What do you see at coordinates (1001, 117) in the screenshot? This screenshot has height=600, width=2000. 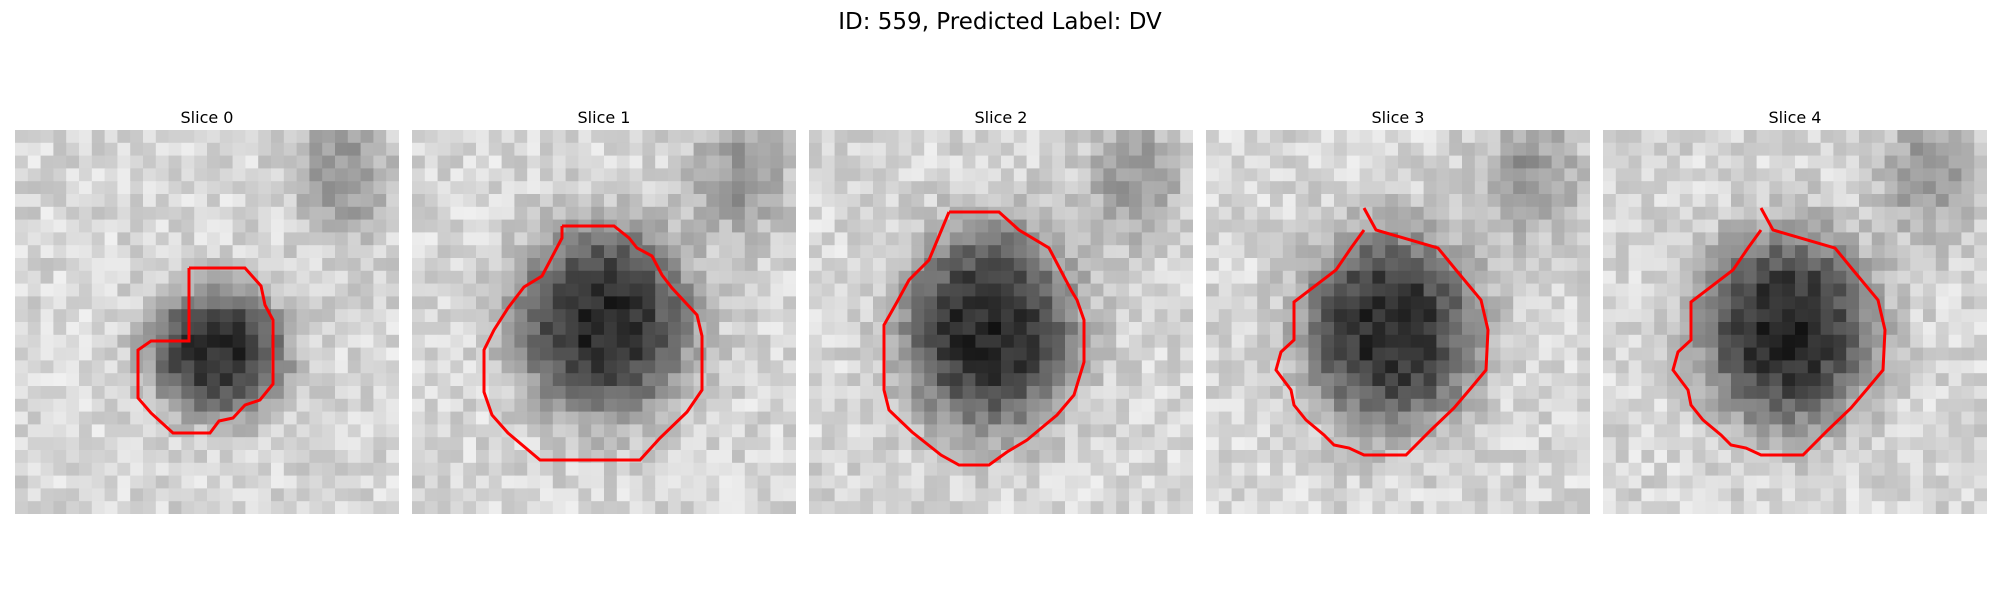 I see `slice-title-2: Slice 2` at bounding box center [1001, 117].